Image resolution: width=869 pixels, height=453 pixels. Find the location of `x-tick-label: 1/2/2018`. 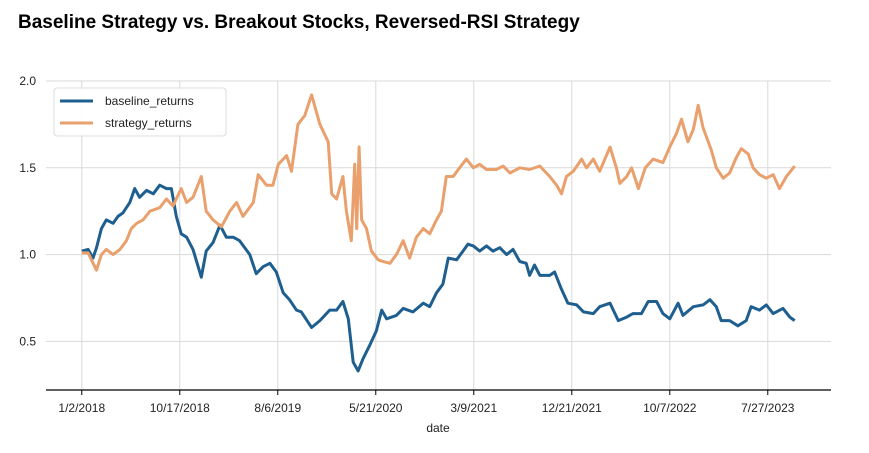

x-tick-label: 1/2/2018 is located at coordinates (81, 408).